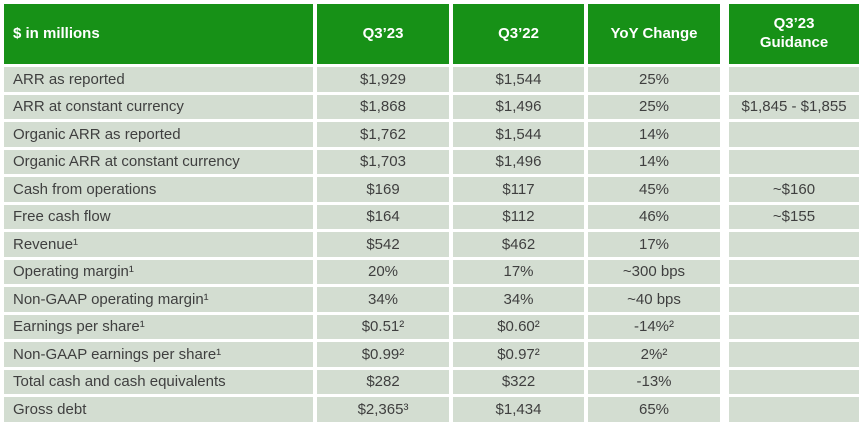 This screenshot has width=863, height=427. I want to click on row-label: Free cash flow, so click(158, 216).